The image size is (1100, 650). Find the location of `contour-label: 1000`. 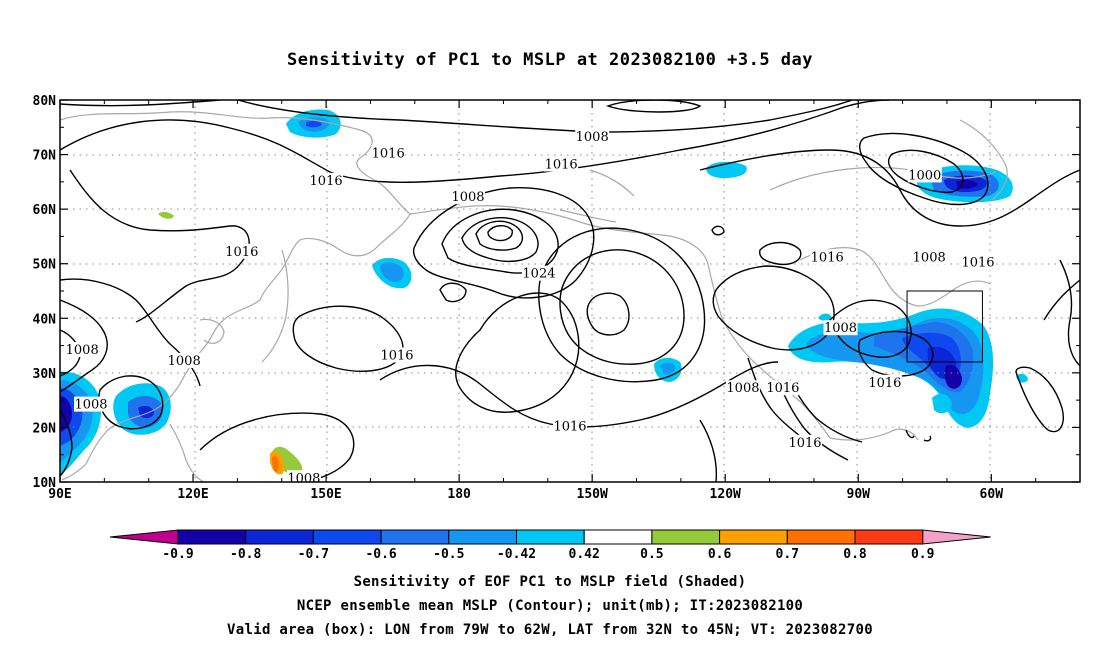

contour-label: 1000 is located at coordinates (924, 175).